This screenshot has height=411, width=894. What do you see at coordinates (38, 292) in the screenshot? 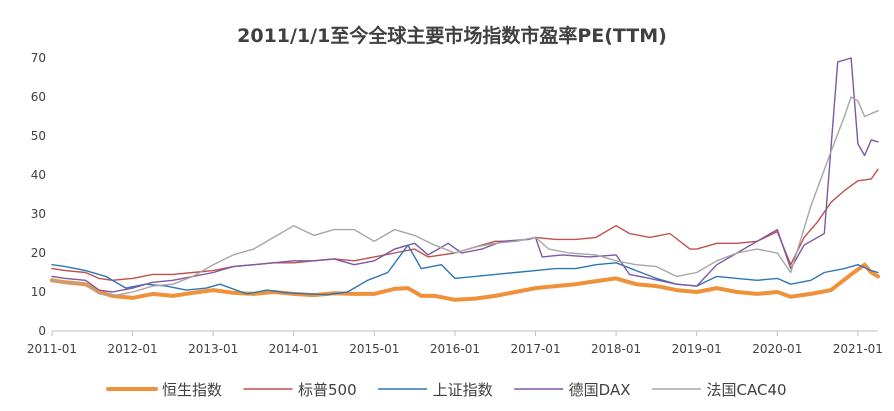
I see `y-tick-label: 10` at bounding box center [38, 292].